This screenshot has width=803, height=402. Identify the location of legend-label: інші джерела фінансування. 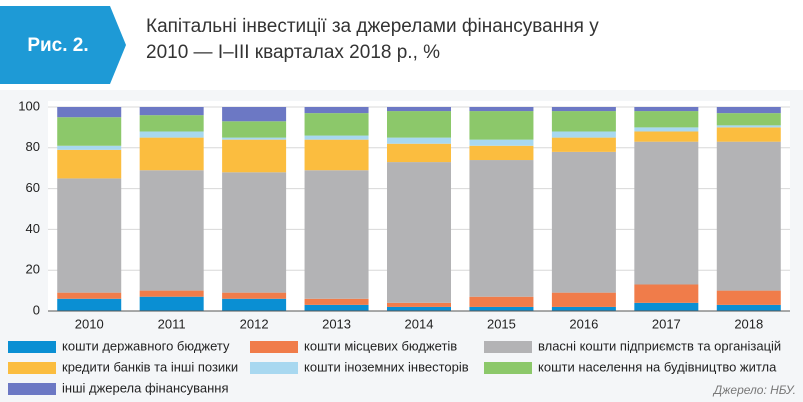
(145, 387).